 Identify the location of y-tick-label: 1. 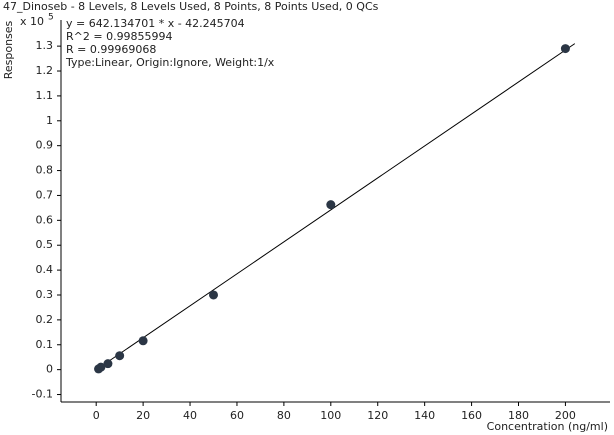
(49, 120).